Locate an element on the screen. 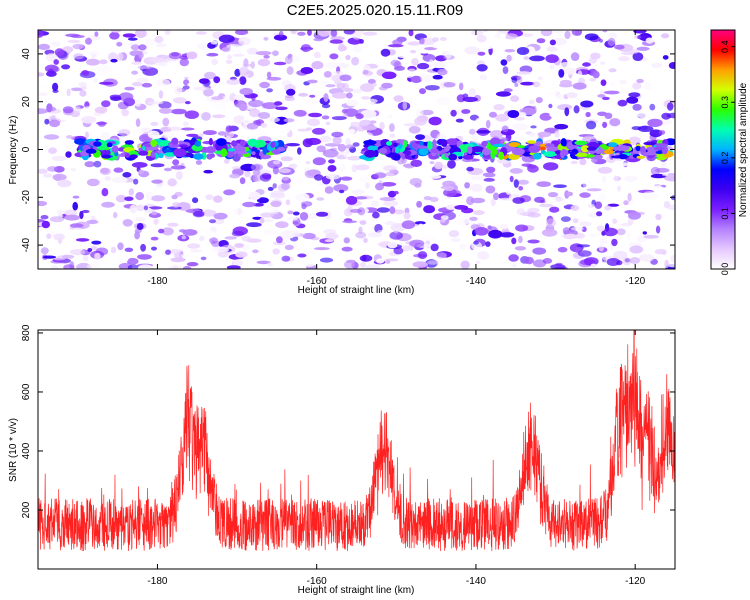 Image resolution: width=750 pixels, height=600 pixels. snr-x-label: Height of straight line (km) is located at coordinates (356, 590).